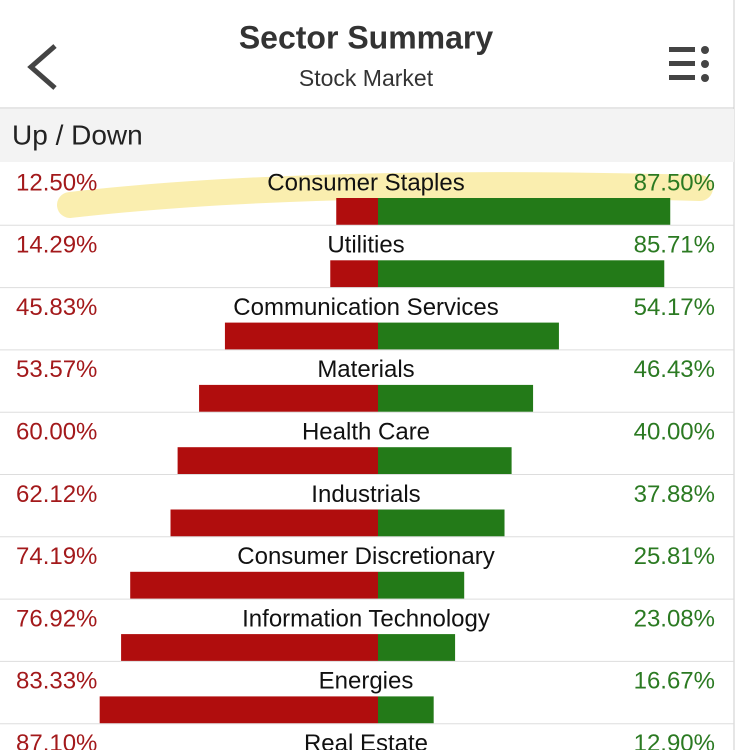  Describe the element at coordinates (366, 681) in the screenshot. I see `sector-name: Energies` at that location.